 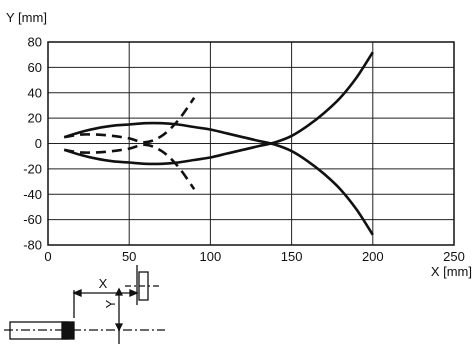 I want to click on y-axis-label: Y [mm], so click(x=26, y=17).